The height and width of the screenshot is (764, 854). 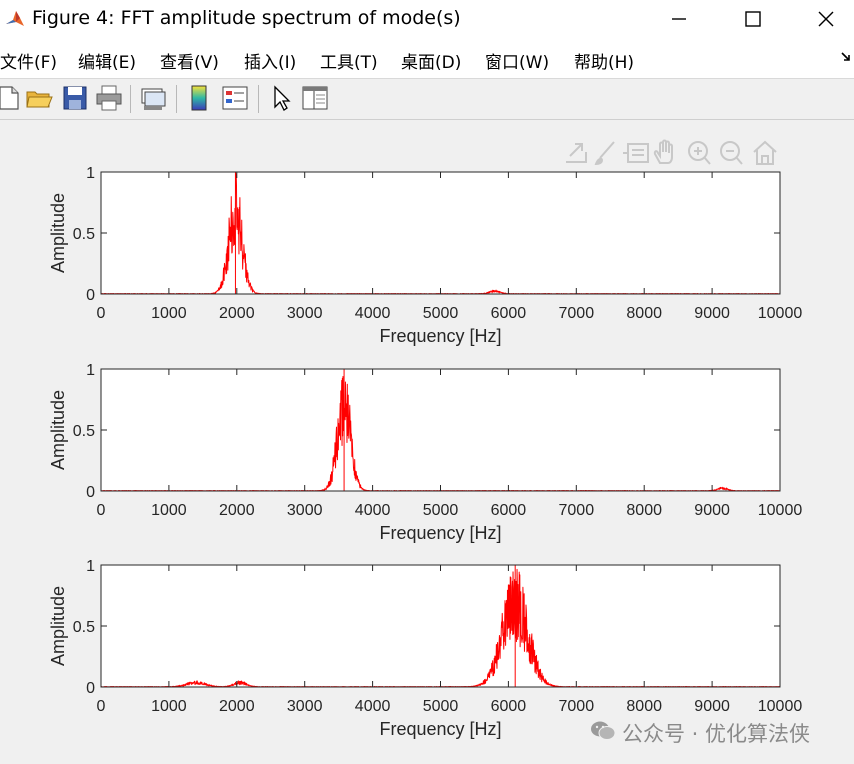 What do you see at coordinates (731, 153) in the screenshot?
I see `zoom-out-icon` at bounding box center [731, 153].